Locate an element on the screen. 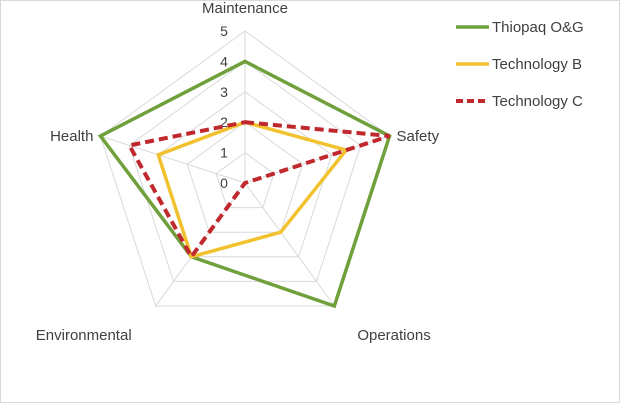 This screenshot has height=404, width=620. r-tick-label: 5 is located at coordinates (224, 31).